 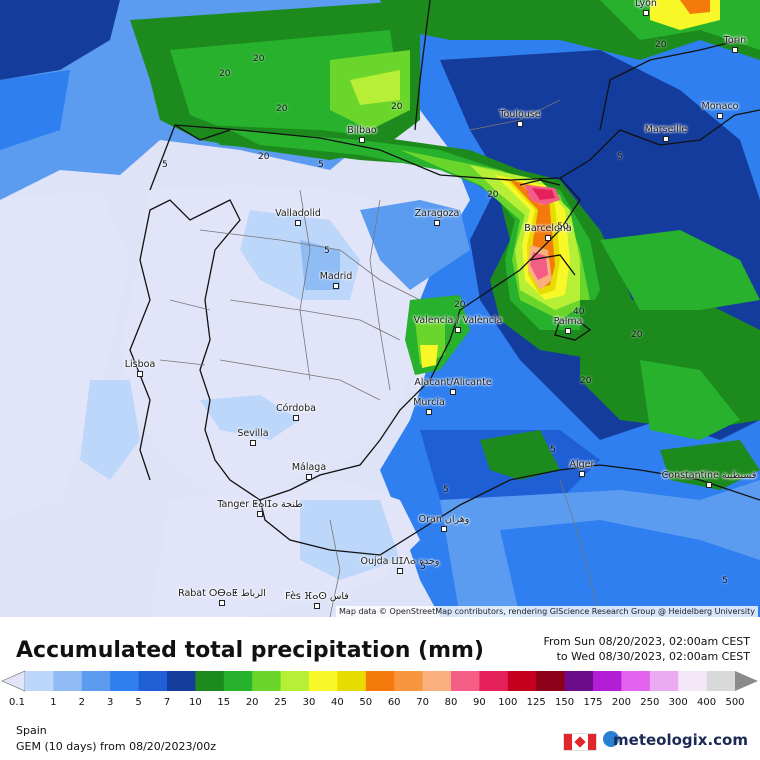 I want to click on colorbar-tick-label: 70, so click(x=422, y=702).